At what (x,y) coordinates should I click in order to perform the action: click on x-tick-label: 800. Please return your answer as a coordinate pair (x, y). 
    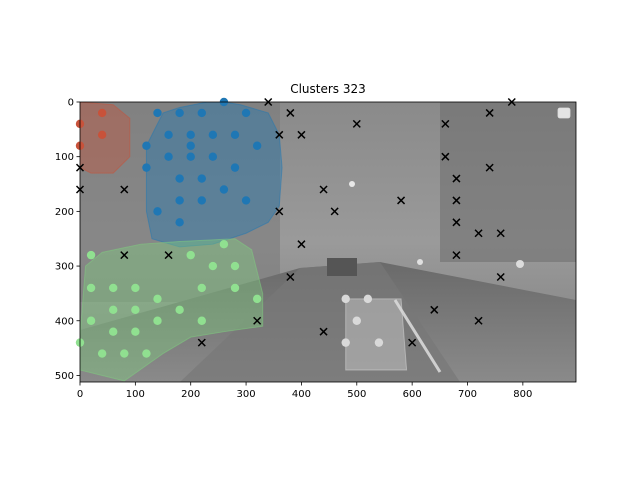
    Looking at the image, I should click on (522, 394).